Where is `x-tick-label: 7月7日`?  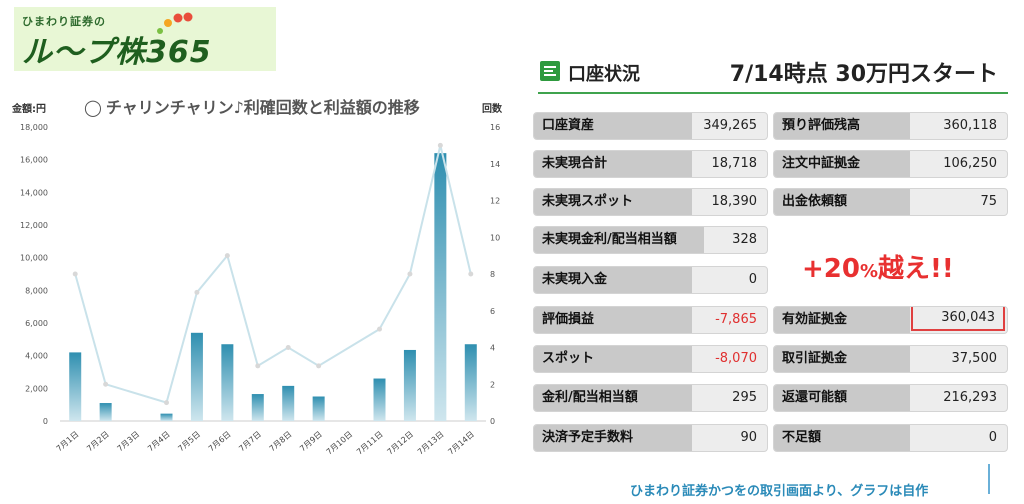 x-tick-label: 7月7日 is located at coordinates (250, 442).